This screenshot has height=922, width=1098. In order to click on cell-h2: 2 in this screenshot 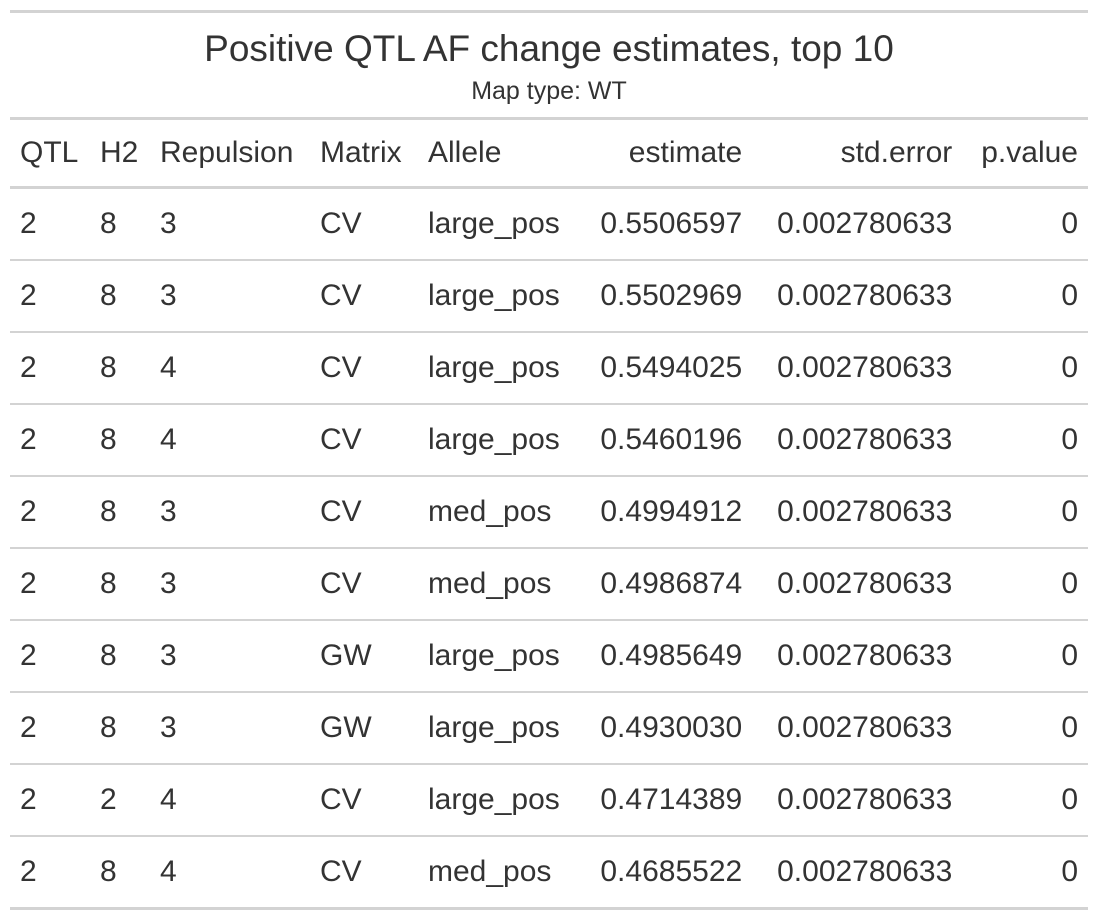, I will do `click(120, 800)`.